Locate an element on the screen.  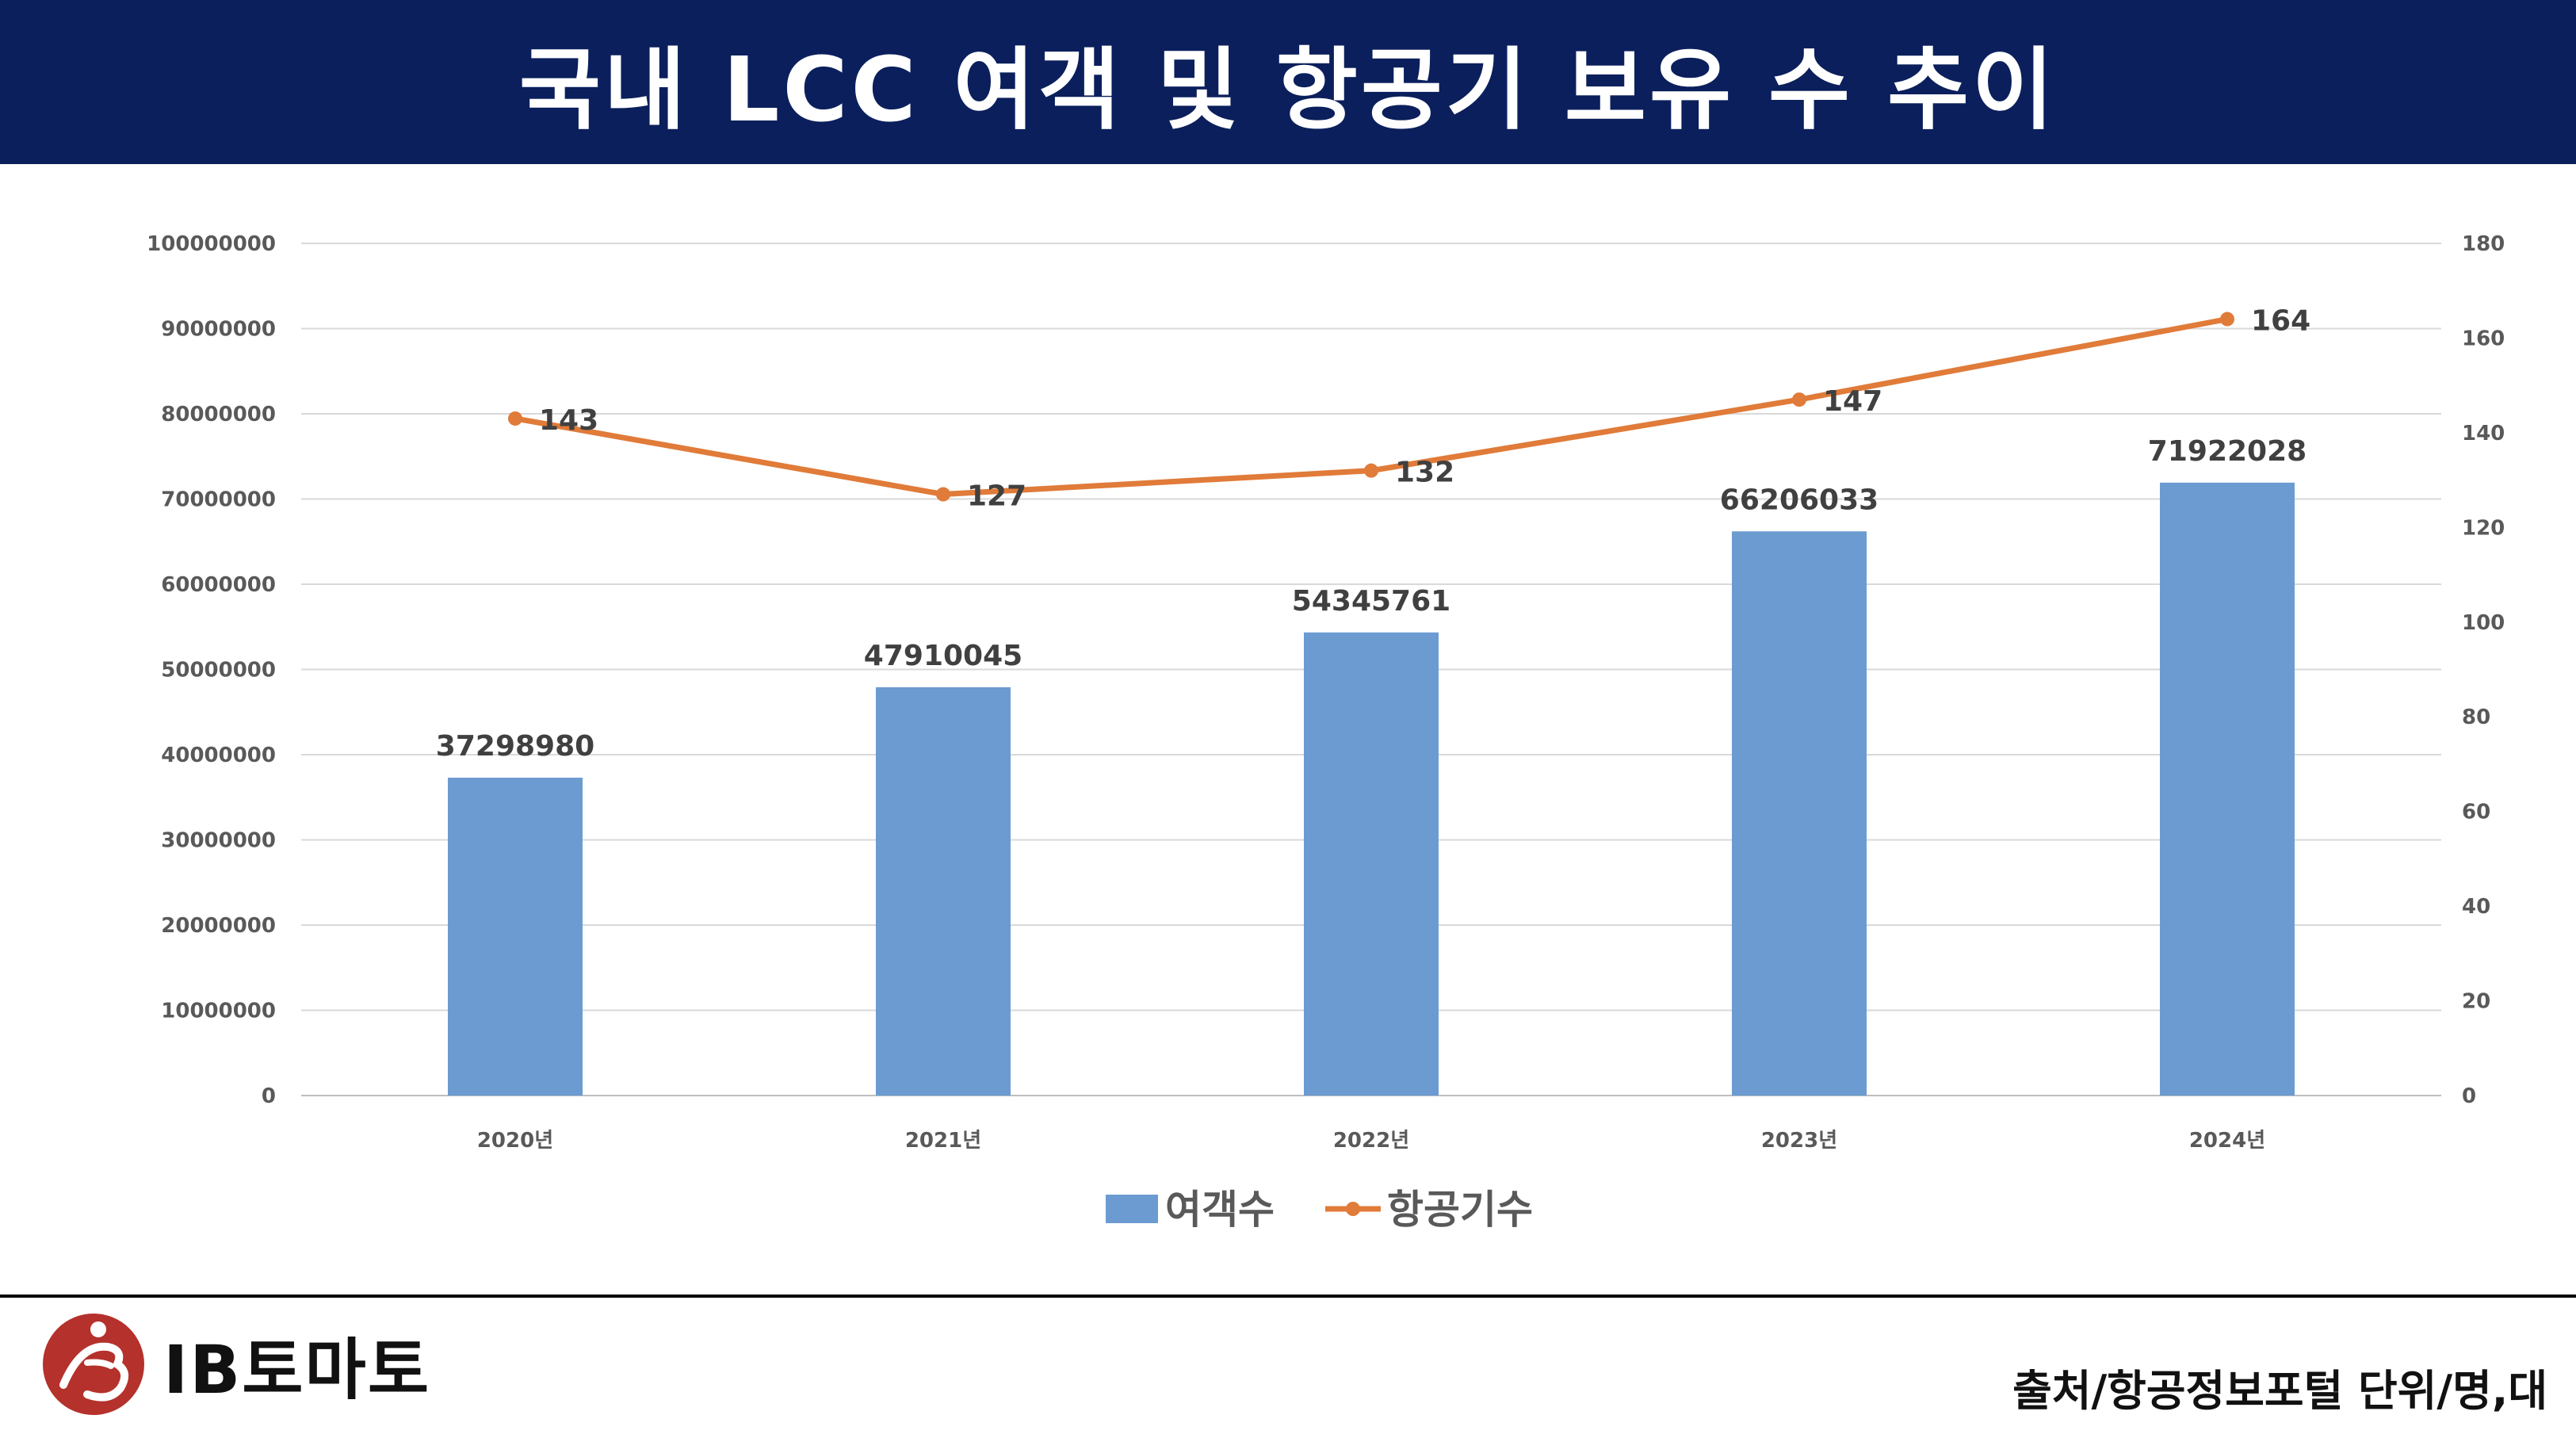
y-right-tick-label: 60 is located at coordinates (2476, 813).